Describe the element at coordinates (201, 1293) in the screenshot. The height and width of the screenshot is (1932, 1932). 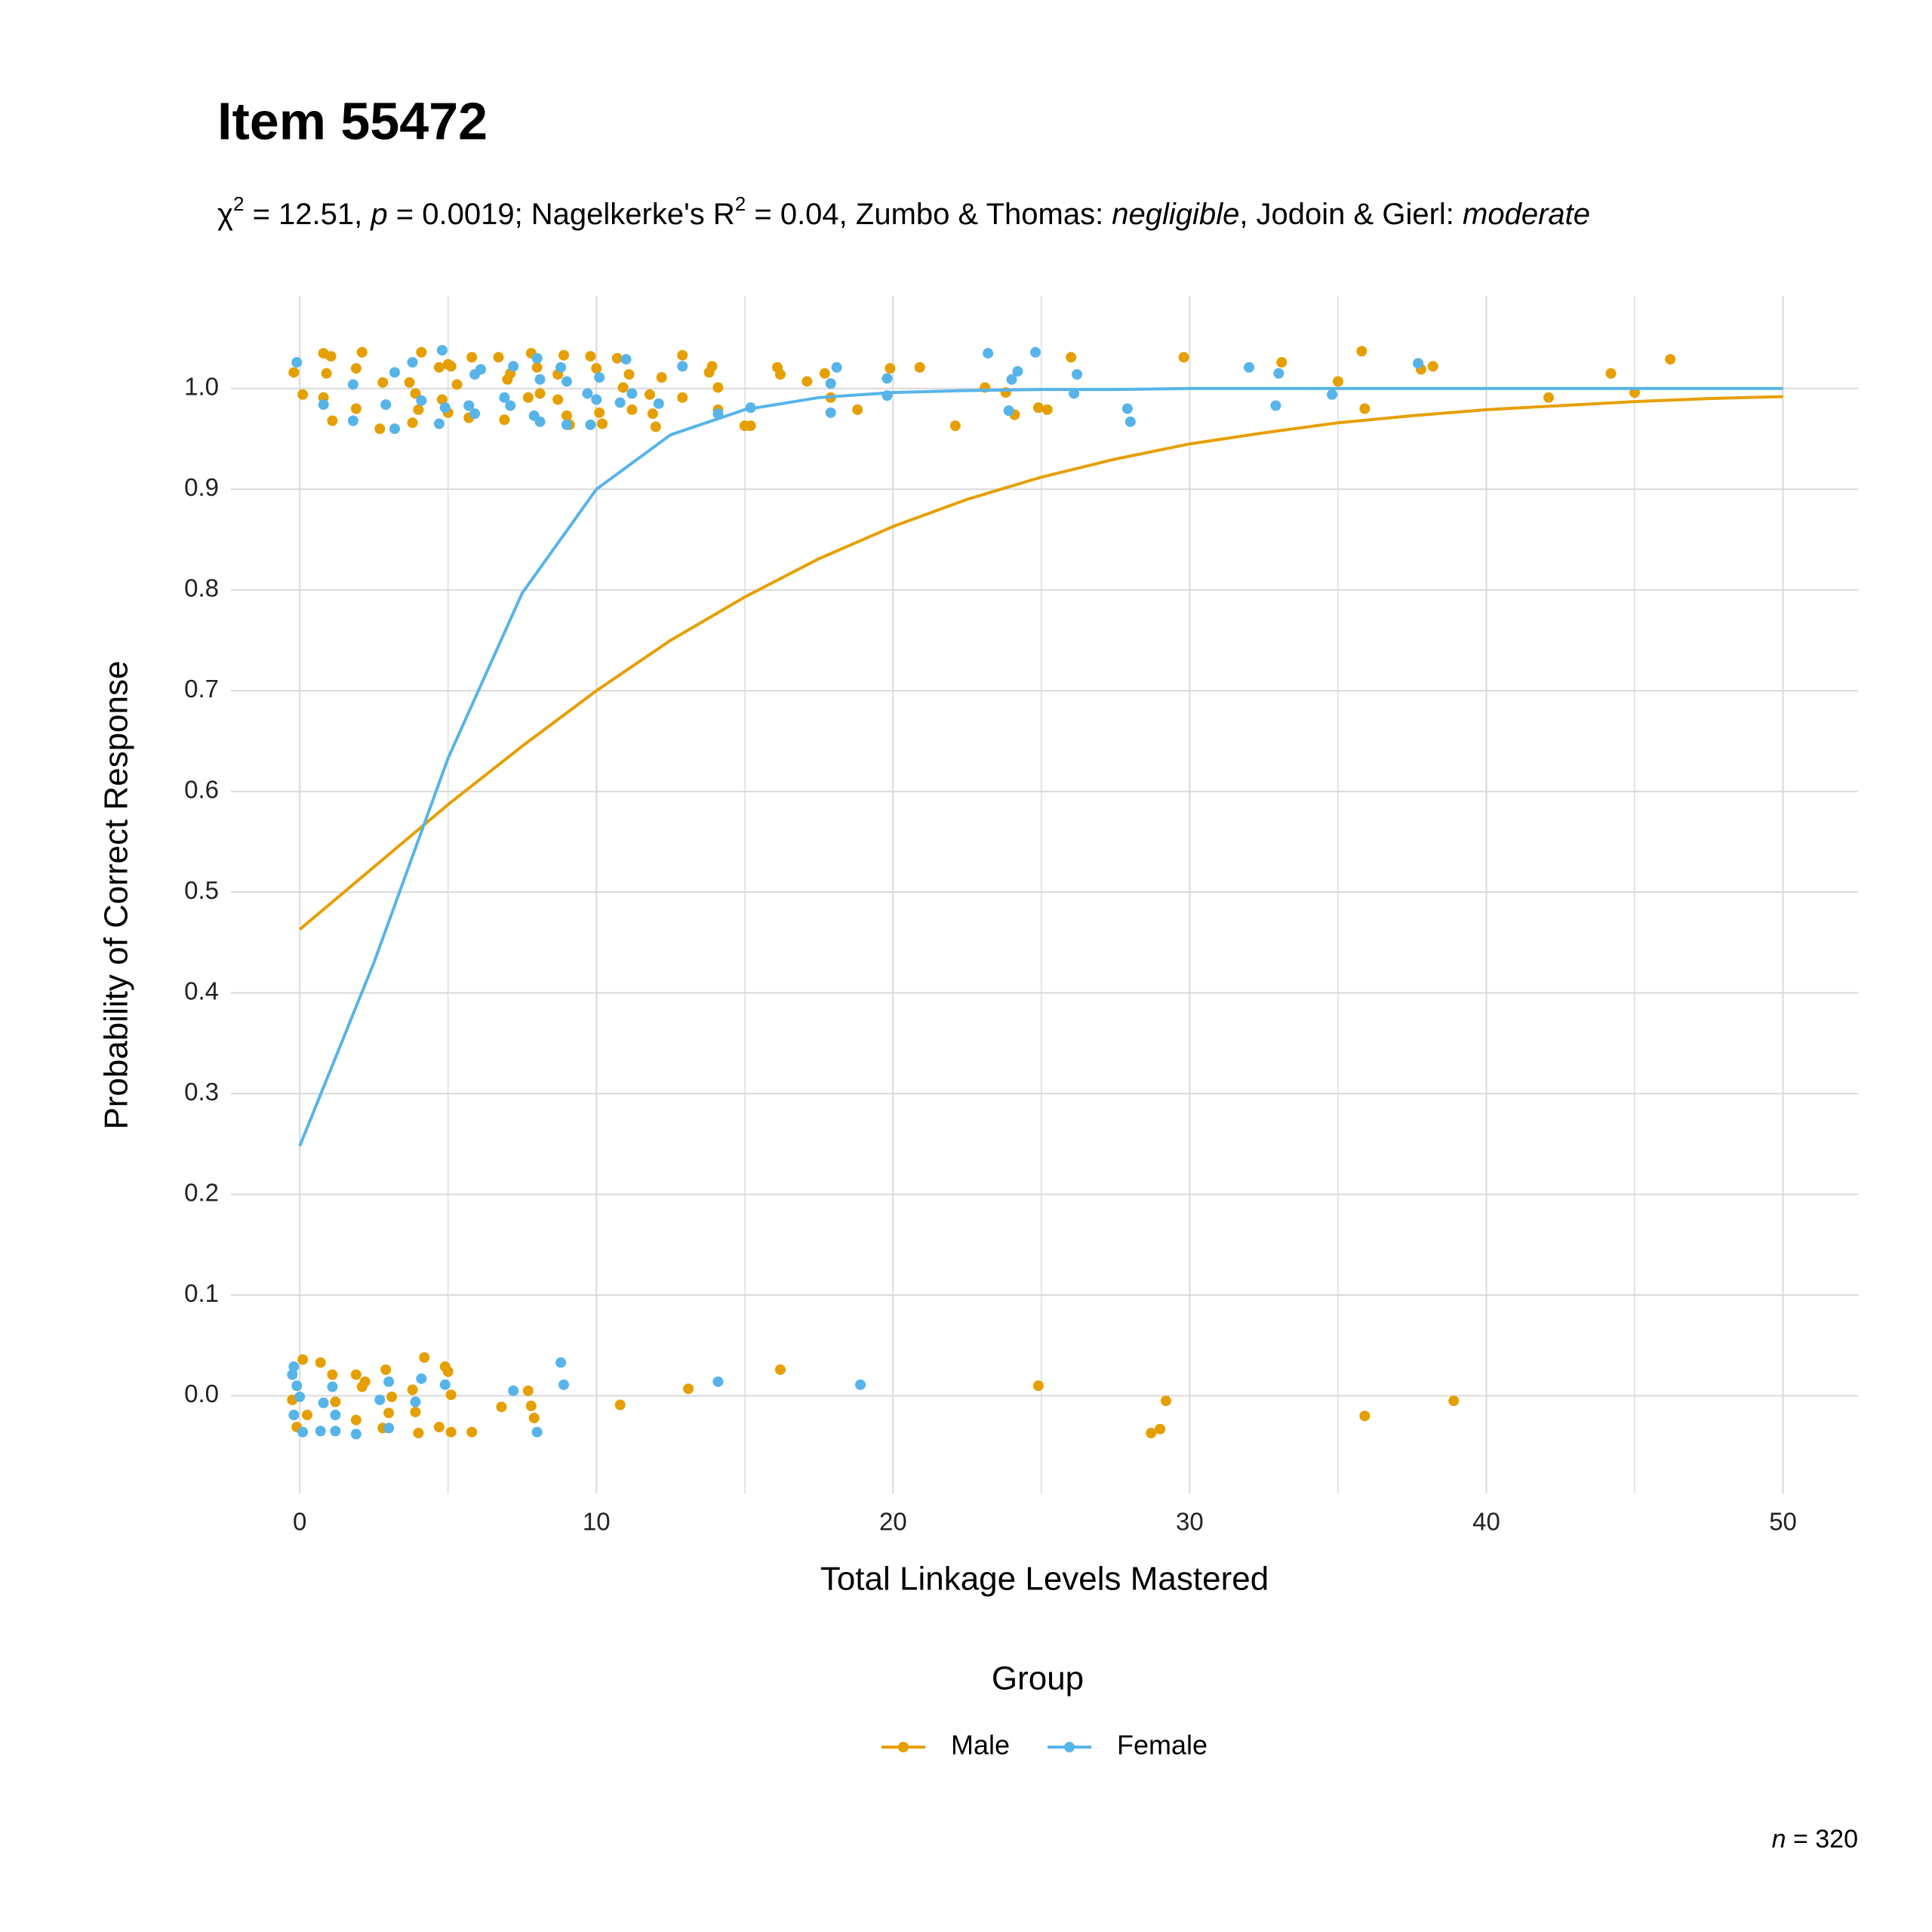
I see `y-tick-label: 0.1` at that location.